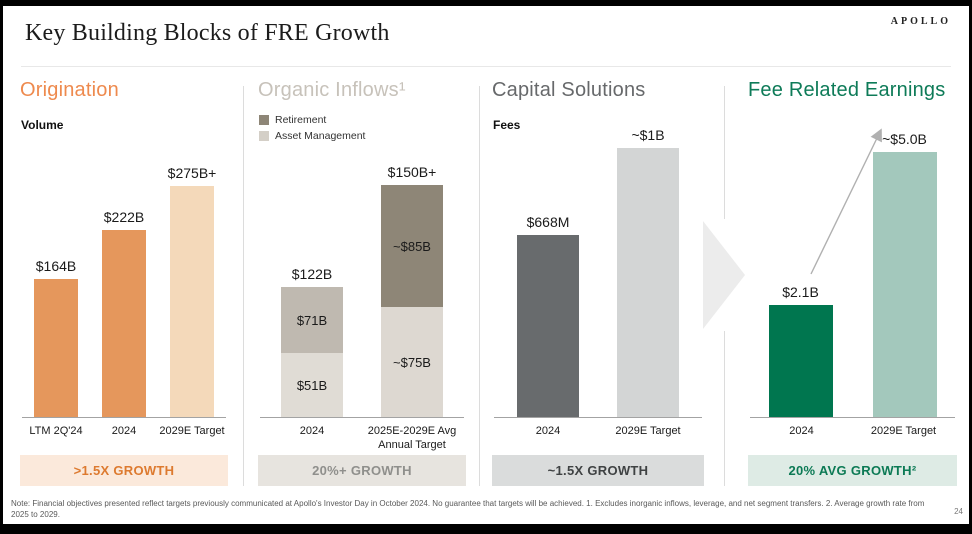 The height and width of the screenshot is (534, 972). Describe the element at coordinates (320, 136) in the screenshot. I see `legend-label: Asset Management` at that location.